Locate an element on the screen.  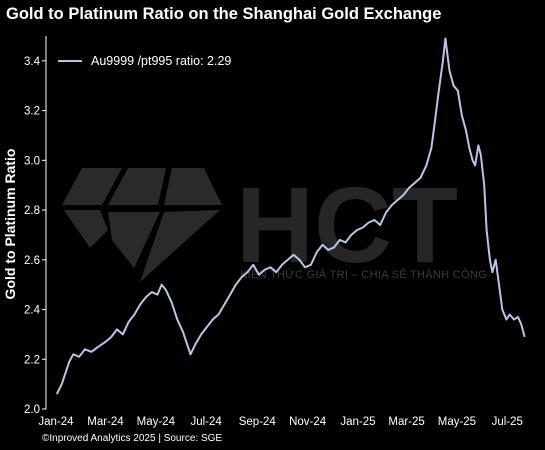
legend: Au9999 /pt995 ratio: 2.29 is located at coordinates (144, 61).